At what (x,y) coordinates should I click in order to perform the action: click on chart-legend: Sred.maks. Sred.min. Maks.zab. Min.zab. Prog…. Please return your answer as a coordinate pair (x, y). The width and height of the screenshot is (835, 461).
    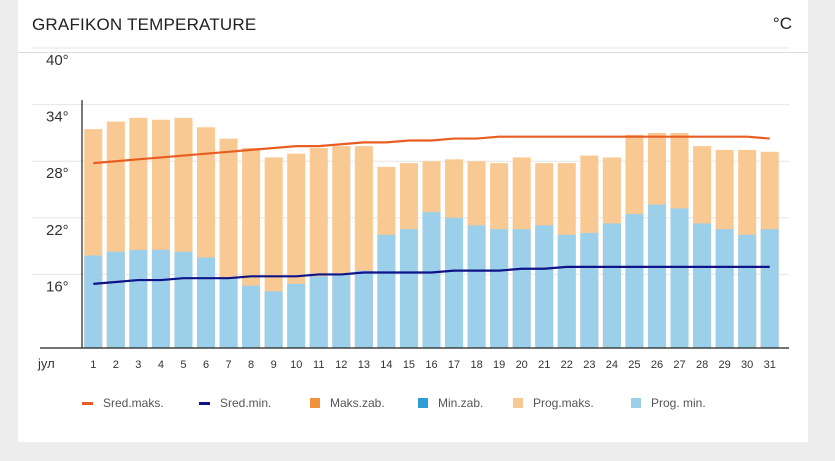
    Looking at the image, I should click on (432, 405).